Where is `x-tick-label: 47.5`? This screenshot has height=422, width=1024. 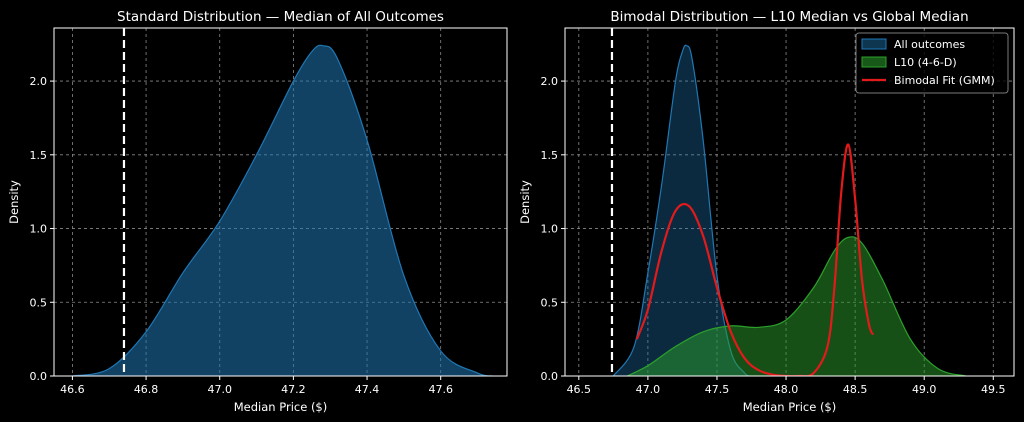 x-tick-label: 47.5 is located at coordinates (717, 389).